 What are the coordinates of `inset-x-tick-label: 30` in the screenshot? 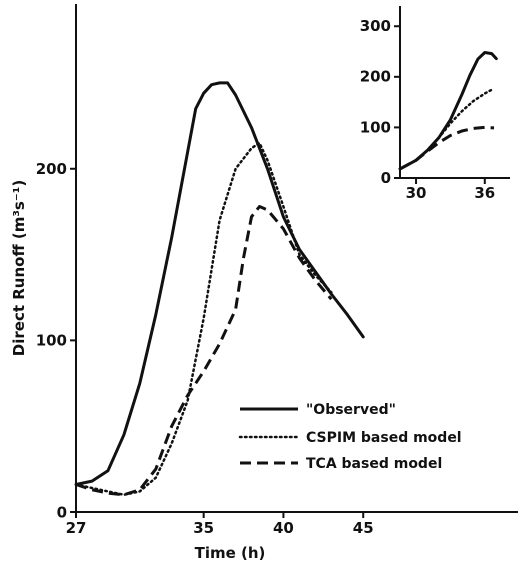 It's located at (416, 193).